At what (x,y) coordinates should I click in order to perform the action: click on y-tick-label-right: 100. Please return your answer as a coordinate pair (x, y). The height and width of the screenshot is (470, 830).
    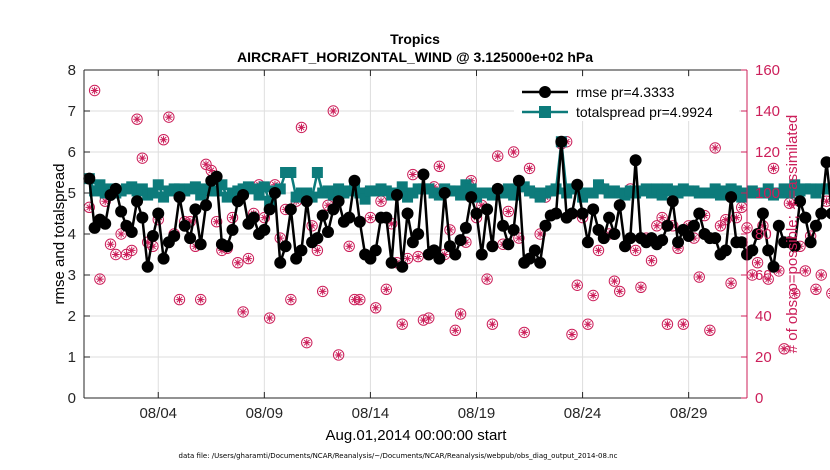
    Looking at the image, I should click on (767, 193).